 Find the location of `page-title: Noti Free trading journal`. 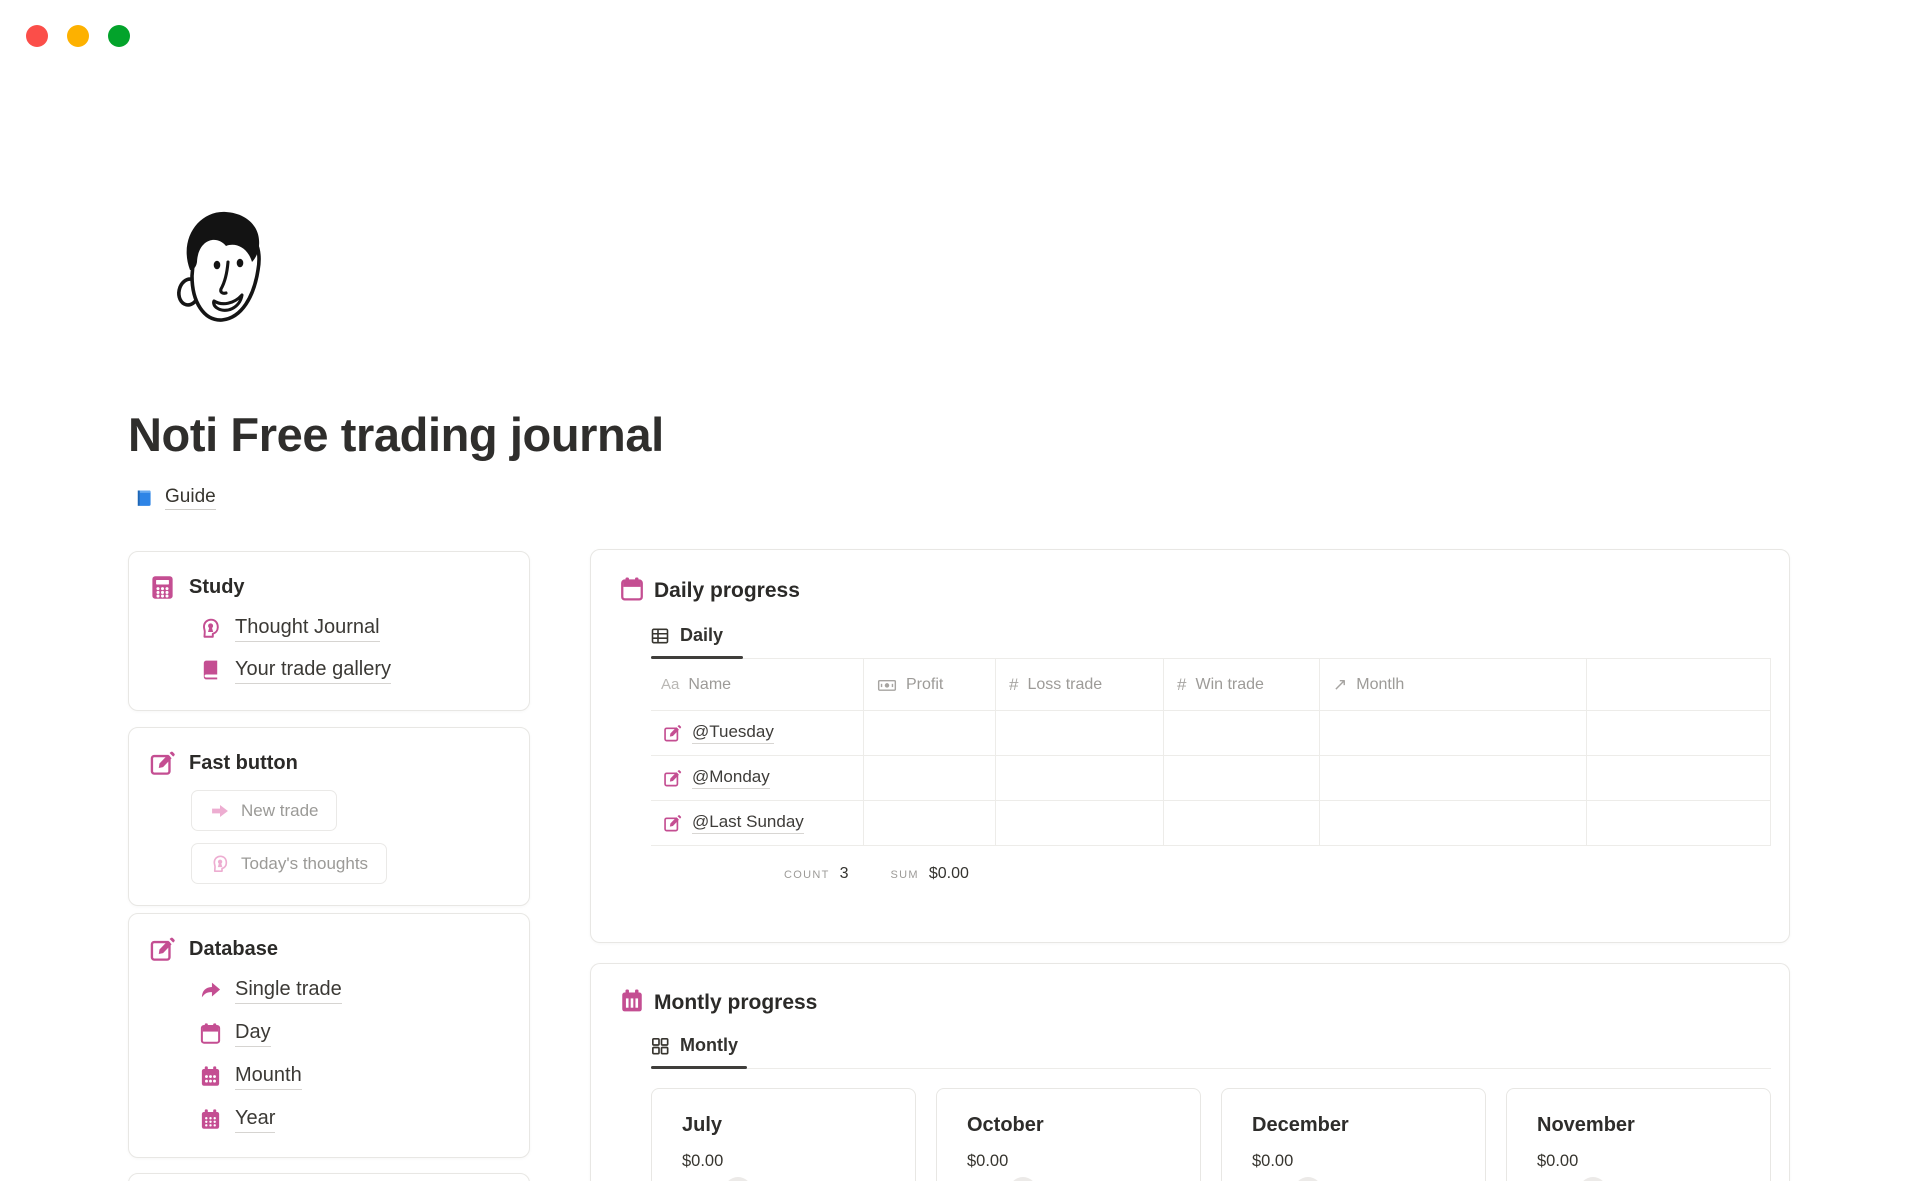

page-title: Noti Free trading journal is located at coordinates (396, 434).